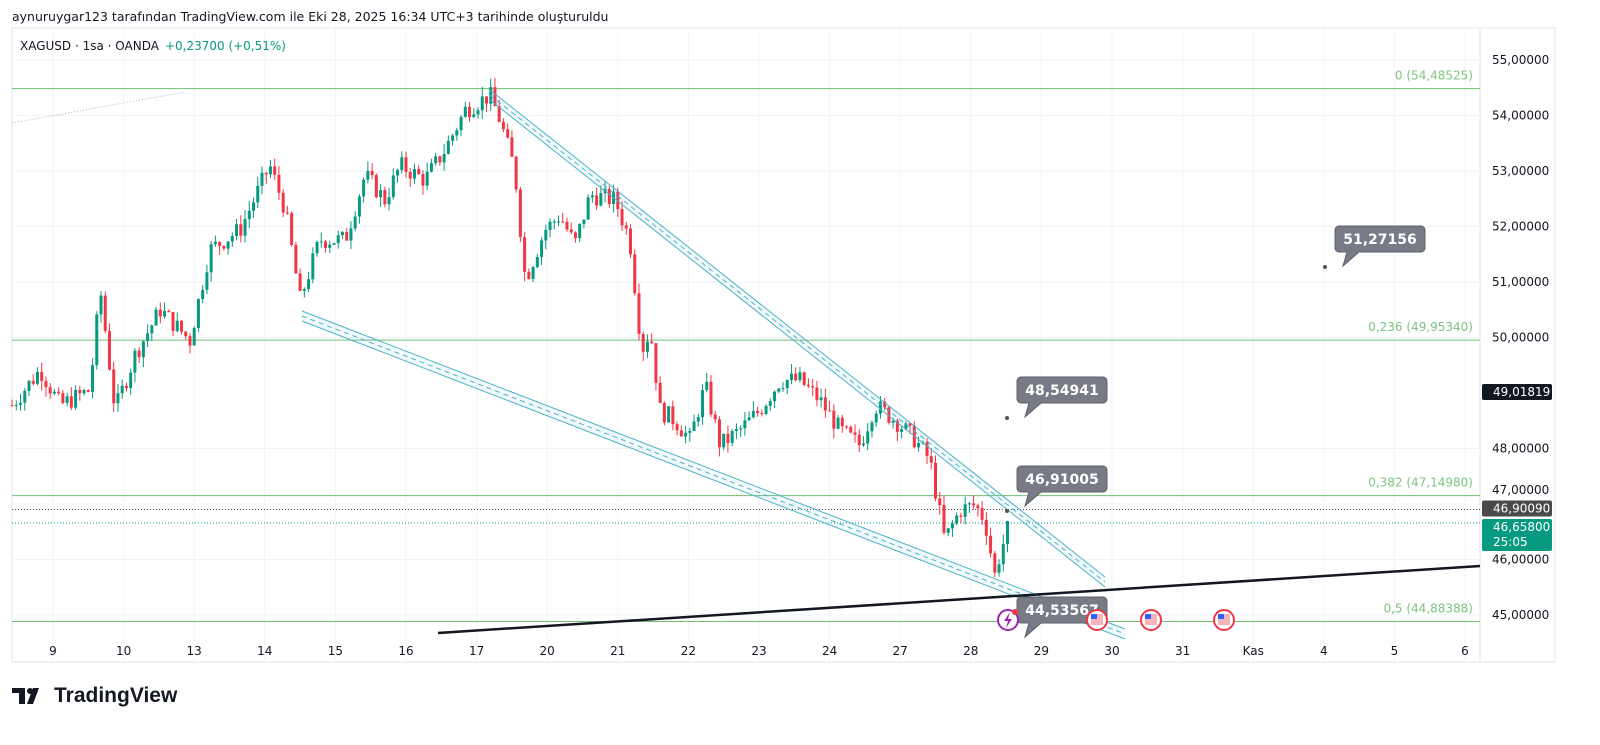  What do you see at coordinates (1041, 651) in the screenshot?
I see `x-tick-label: 29` at bounding box center [1041, 651].